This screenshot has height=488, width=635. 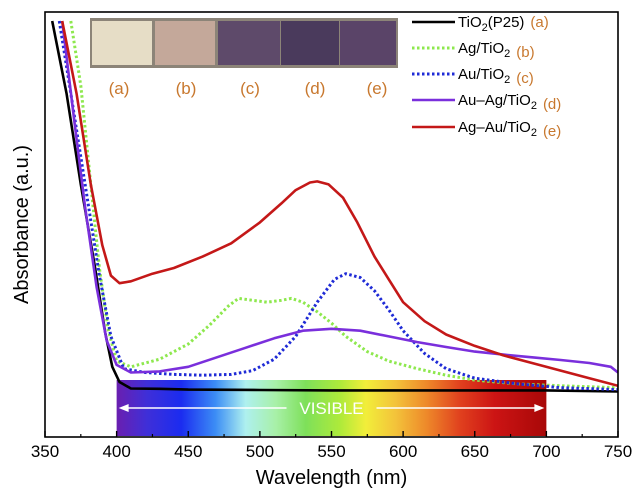 What do you see at coordinates (546, 451) in the screenshot?
I see `x-tick-label: 700` at bounding box center [546, 451].